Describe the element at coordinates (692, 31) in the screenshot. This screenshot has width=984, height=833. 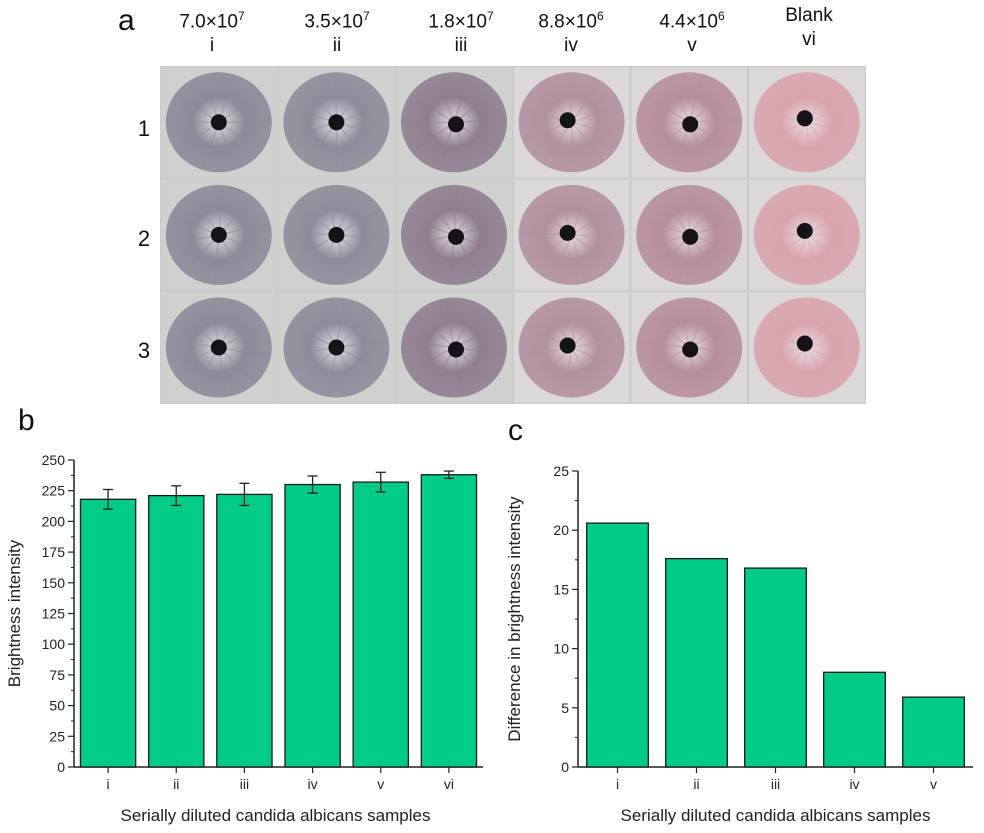
I see `column-header-v: 4.4×106 v` at that location.